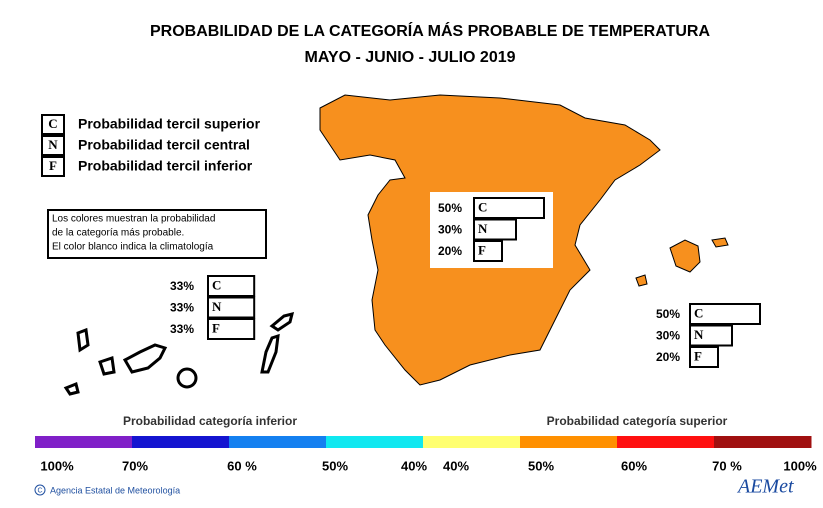 The width and height of the screenshot is (823, 508). Describe the element at coordinates (118, 233) in the screenshot. I see `note-line: de la categoría más probable.` at that location.